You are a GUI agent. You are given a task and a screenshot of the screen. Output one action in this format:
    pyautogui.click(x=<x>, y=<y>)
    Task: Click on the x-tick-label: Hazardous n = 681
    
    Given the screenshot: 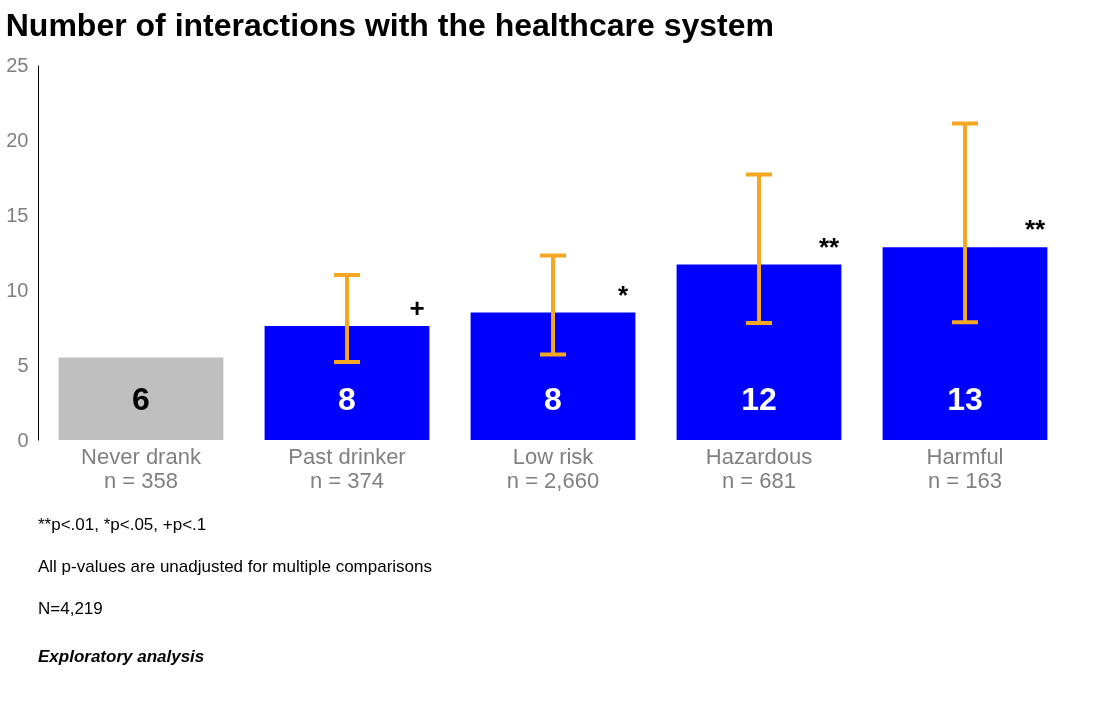 What is the action you would take?
    pyautogui.click(x=759, y=468)
    